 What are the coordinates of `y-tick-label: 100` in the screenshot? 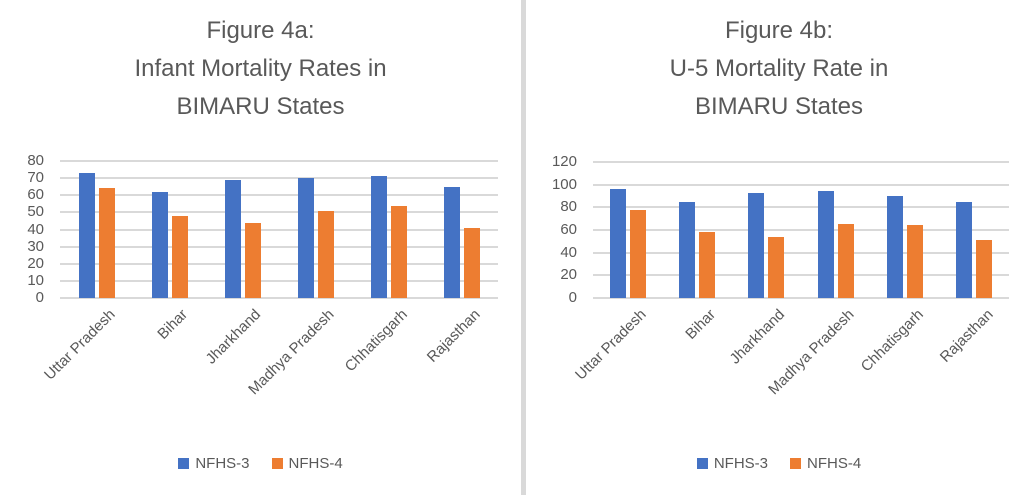 It's located at (564, 184).